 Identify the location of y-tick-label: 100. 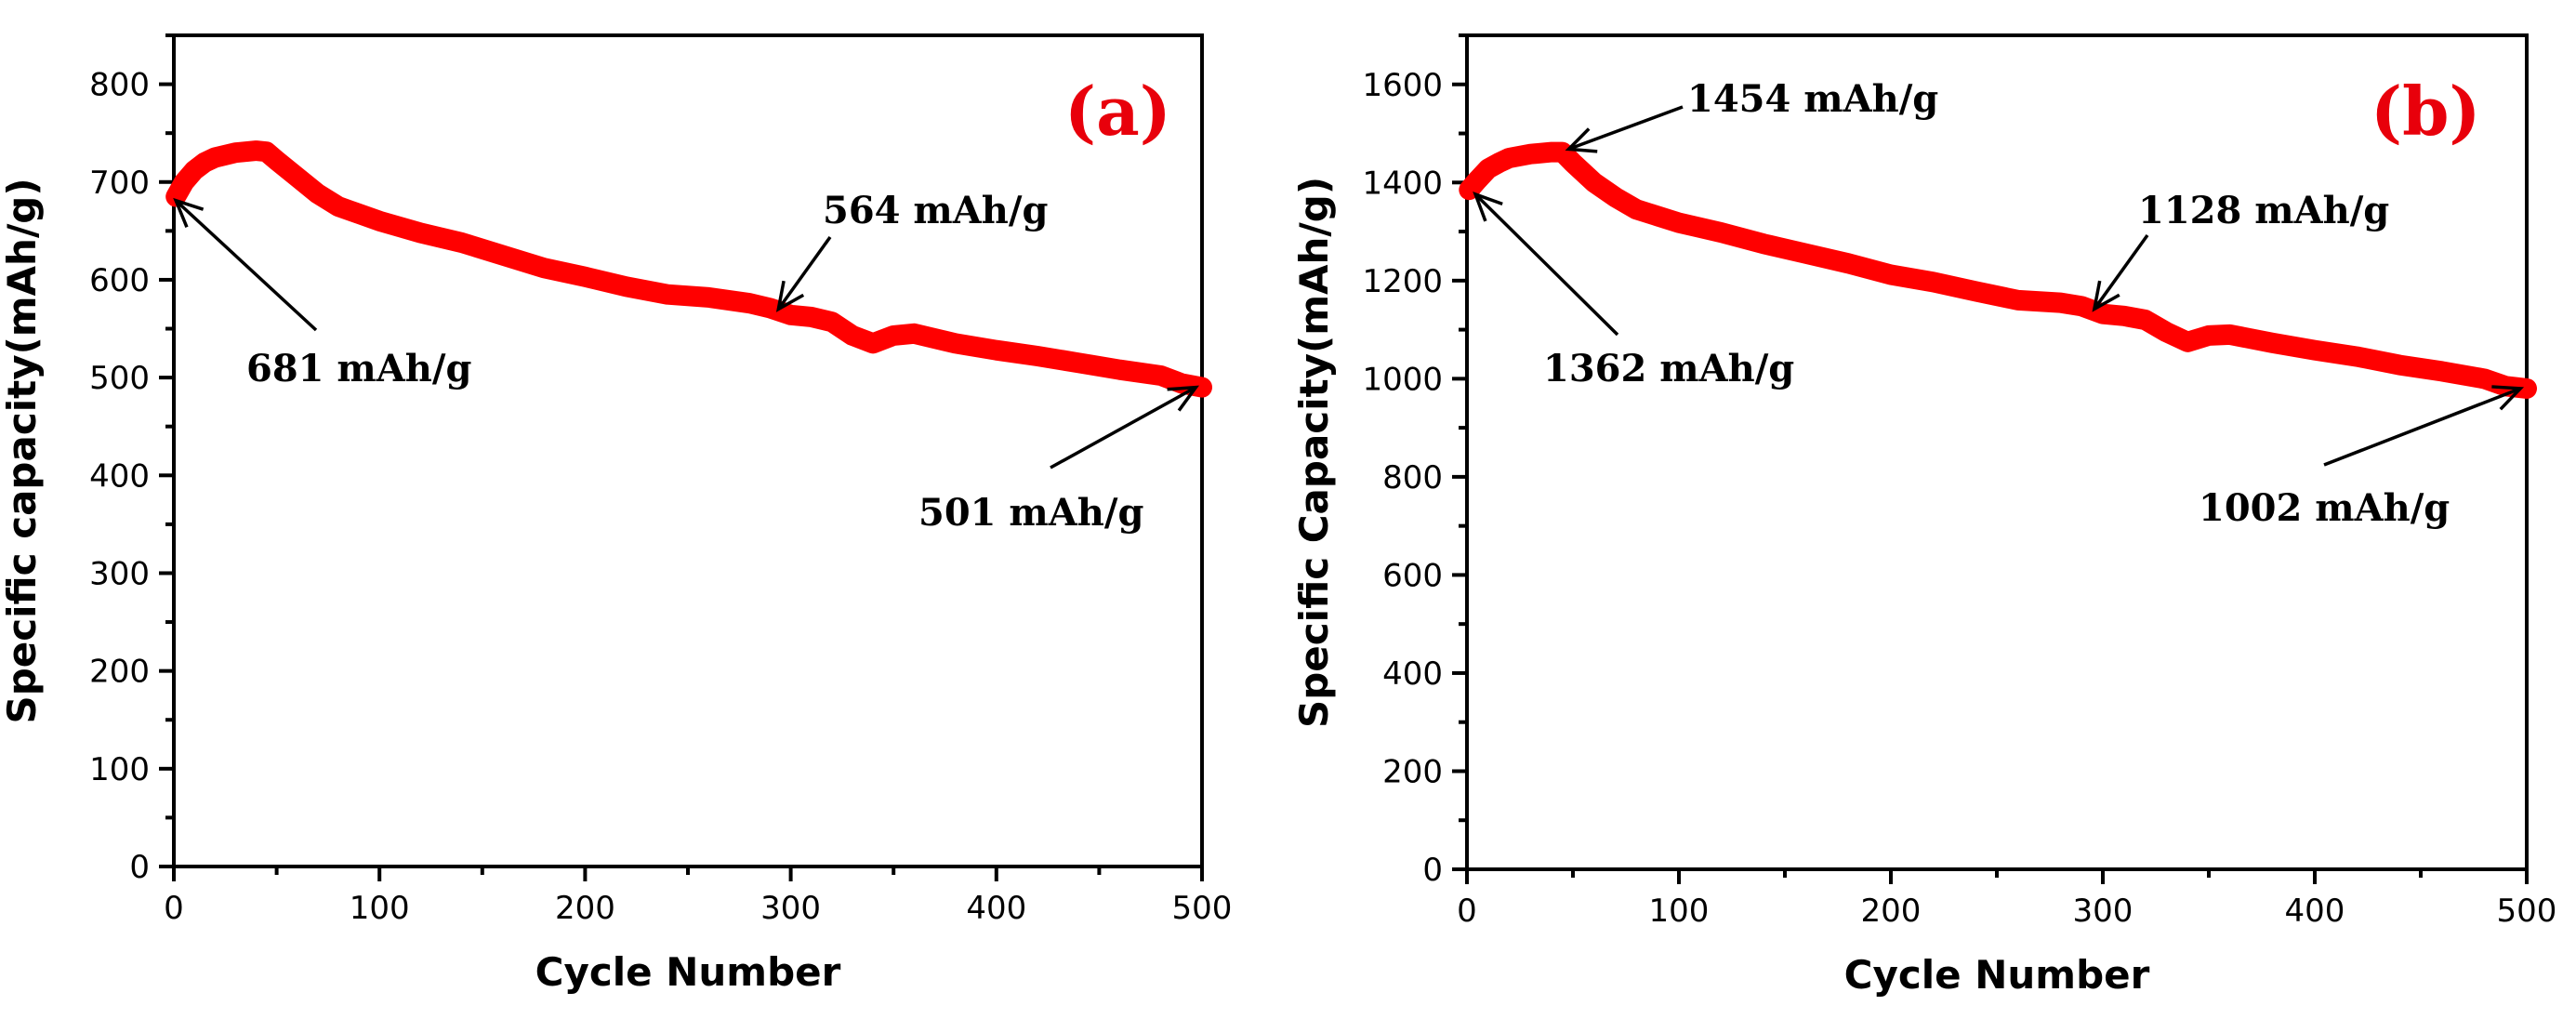
(119, 769).